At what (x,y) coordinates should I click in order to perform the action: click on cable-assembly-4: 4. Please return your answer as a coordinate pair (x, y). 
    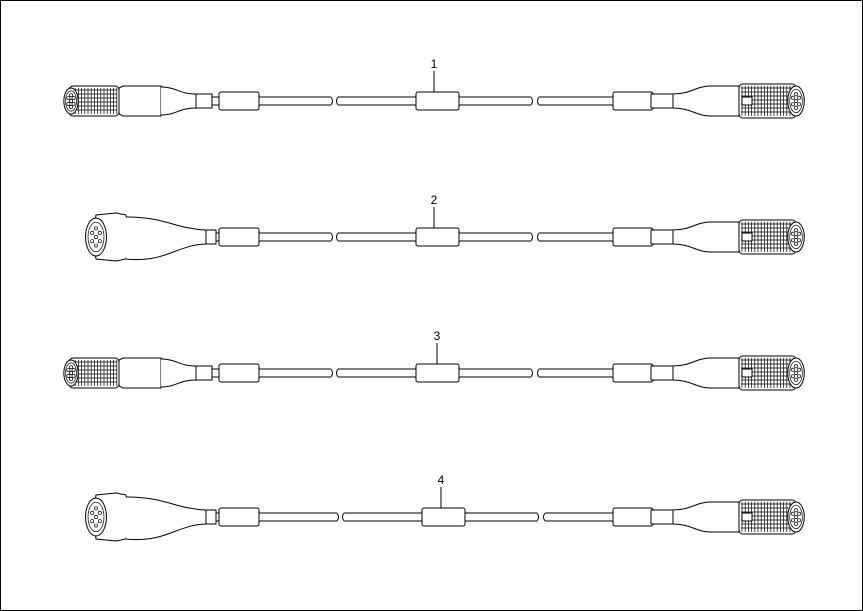
    Looking at the image, I should click on (445, 507).